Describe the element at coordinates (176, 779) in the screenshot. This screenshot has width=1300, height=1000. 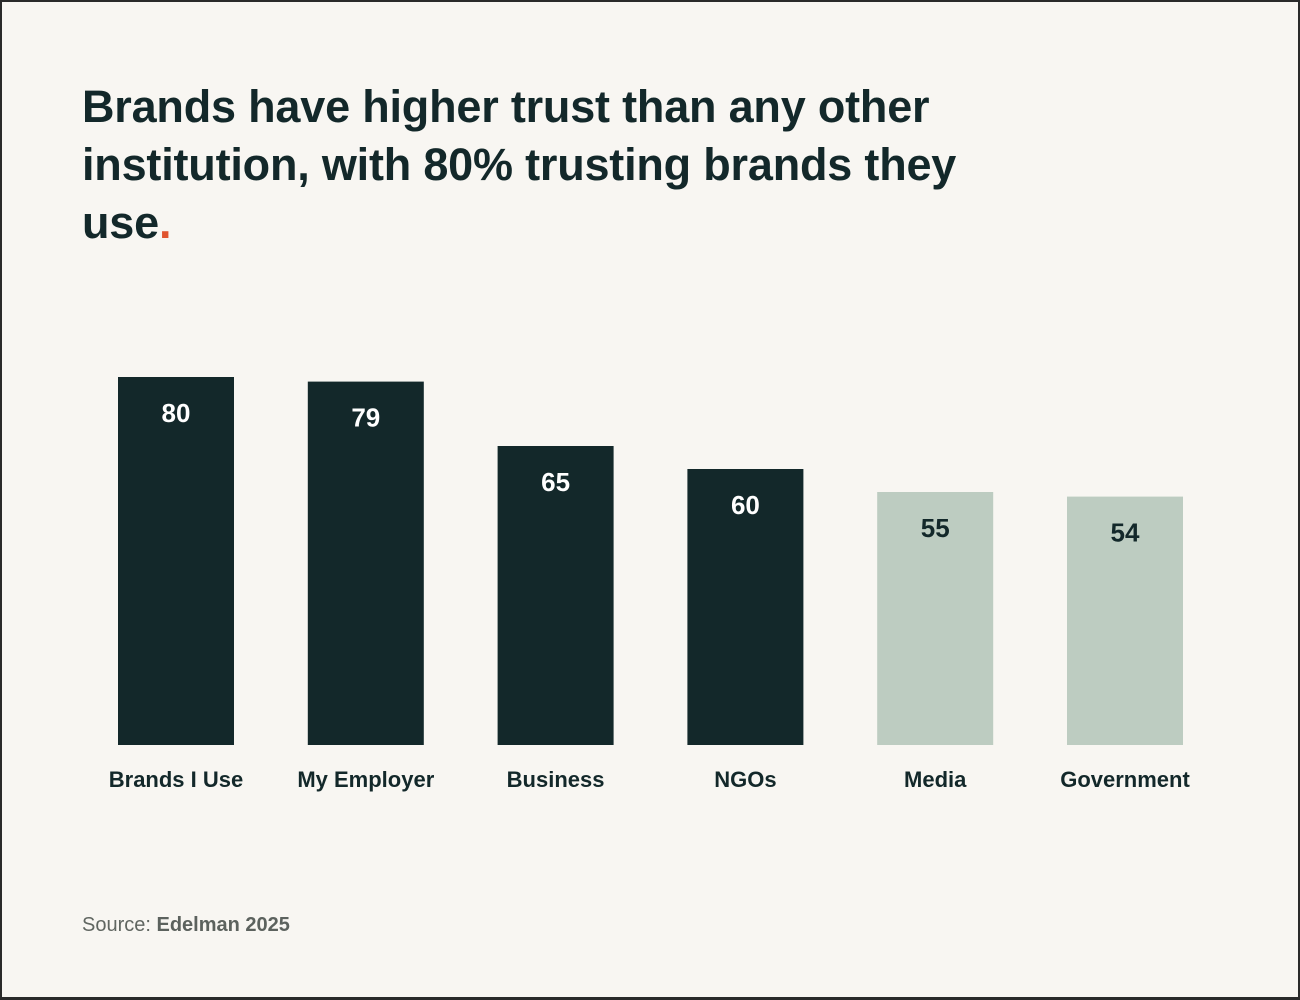
I see `category-label: Brands I Use` at that location.